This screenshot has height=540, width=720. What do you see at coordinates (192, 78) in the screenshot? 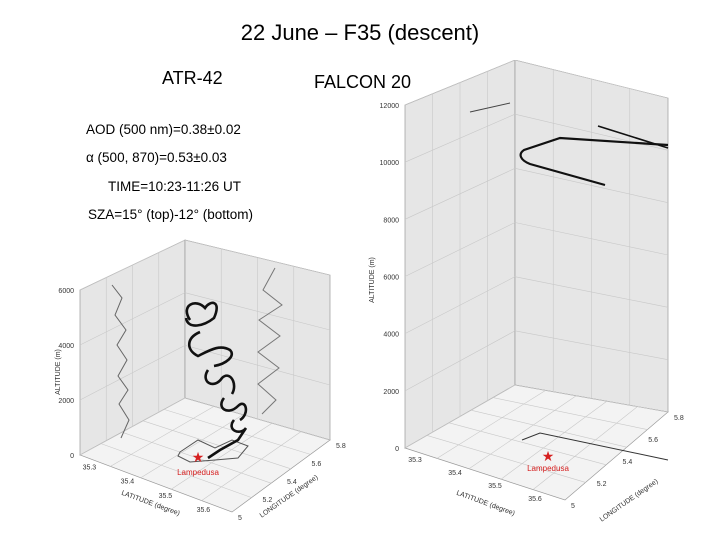
I see `atr42-label: ATR-42` at bounding box center [192, 78].